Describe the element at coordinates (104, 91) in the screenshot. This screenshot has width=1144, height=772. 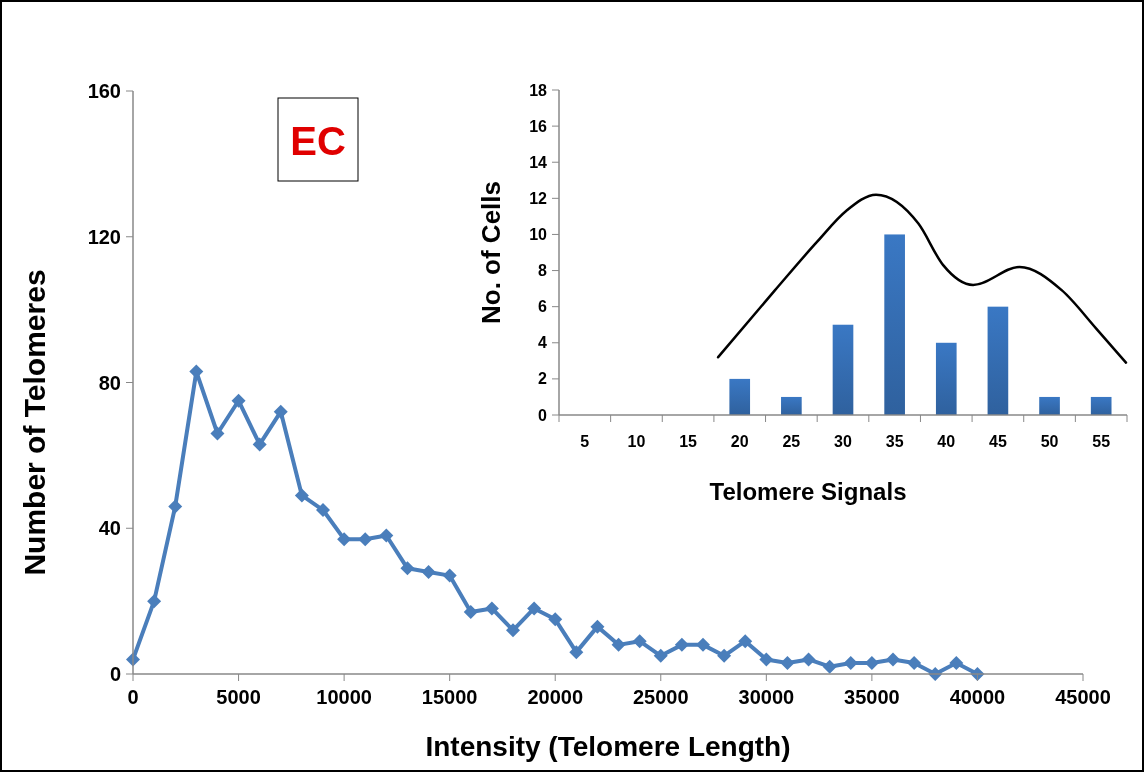
I see `y-tick-label: 160` at that location.